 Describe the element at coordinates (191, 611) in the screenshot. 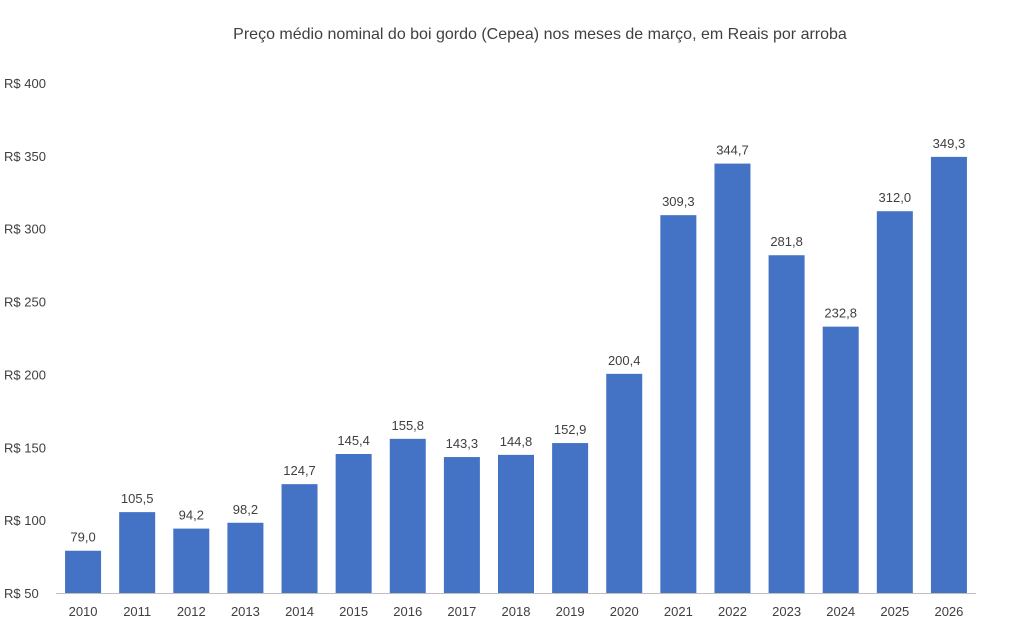

I see `x-tick-label-2012: 2012` at that location.